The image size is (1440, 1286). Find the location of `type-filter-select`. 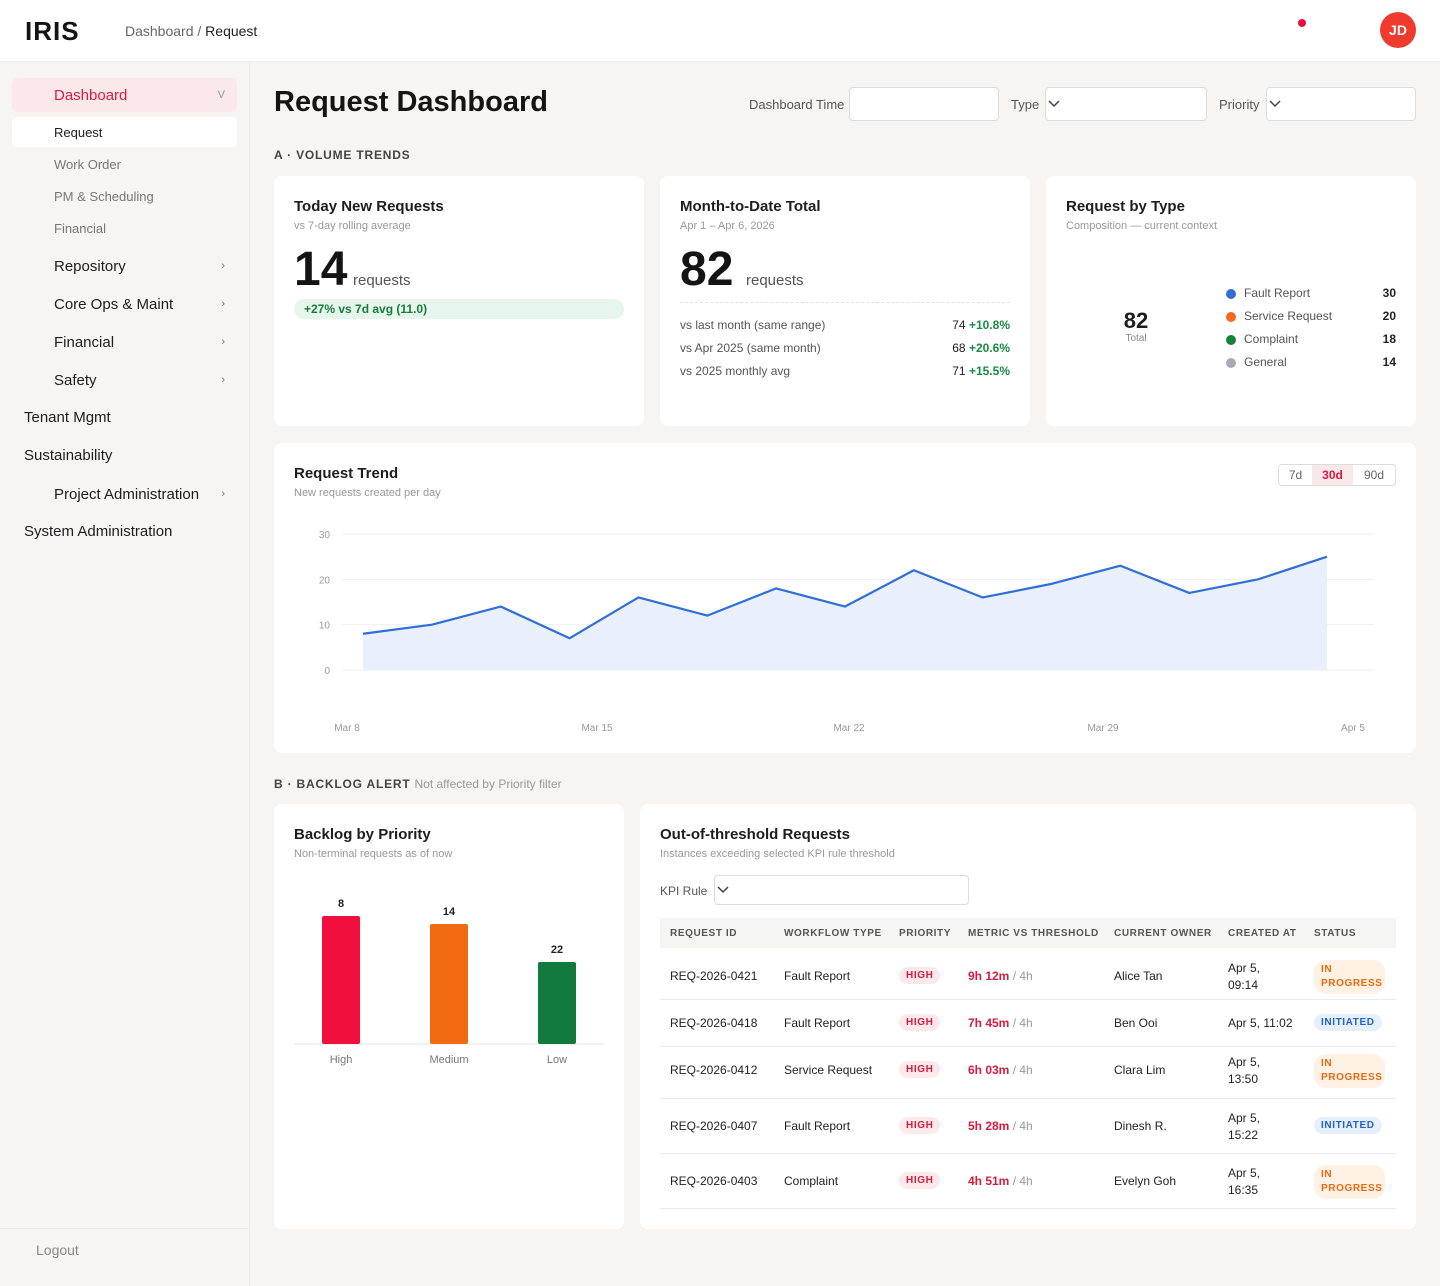

type-filter-select is located at coordinates (1126, 104).